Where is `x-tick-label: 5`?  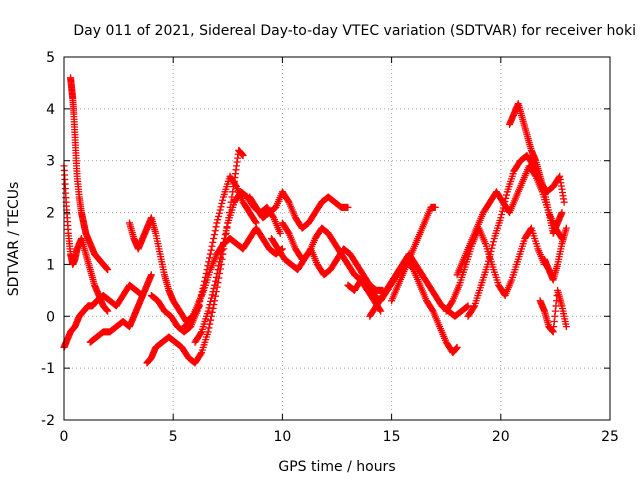
x-tick-label: 5 is located at coordinates (173, 437).